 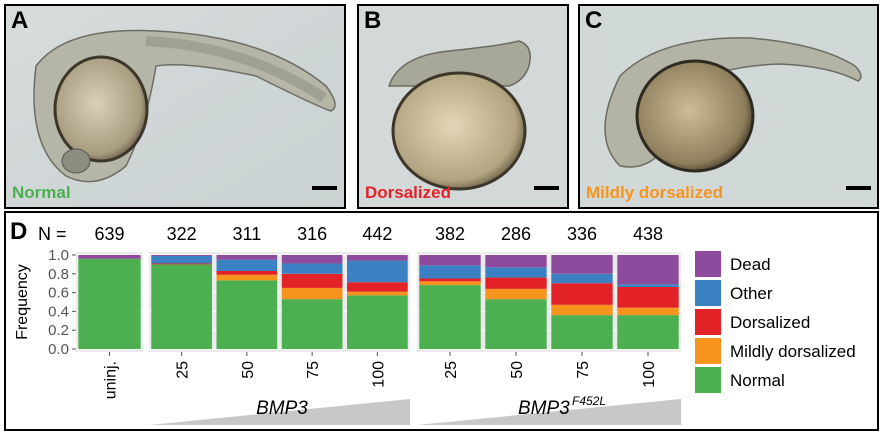 What do you see at coordinates (58, 293) in the screenshot?
I see `y-tick-label: 0.6` at bounding box center [58, 293].